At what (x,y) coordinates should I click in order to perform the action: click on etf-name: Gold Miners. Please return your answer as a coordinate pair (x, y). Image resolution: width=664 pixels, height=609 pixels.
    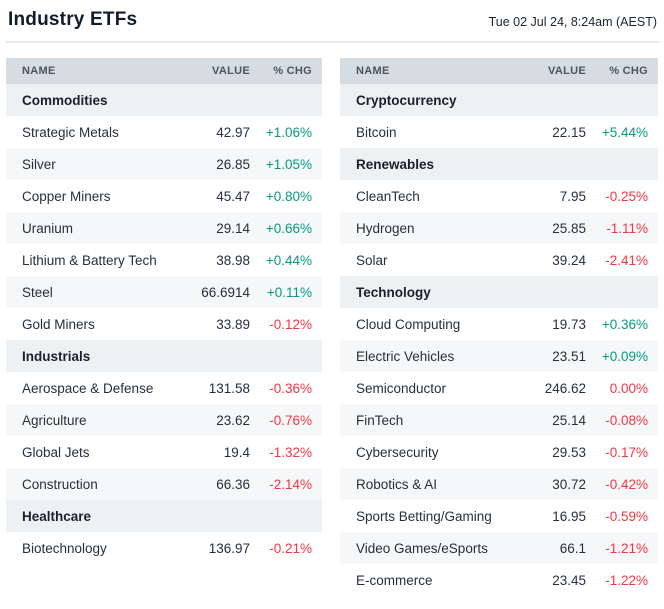
    Looking at the image, I should click on (58, 324).